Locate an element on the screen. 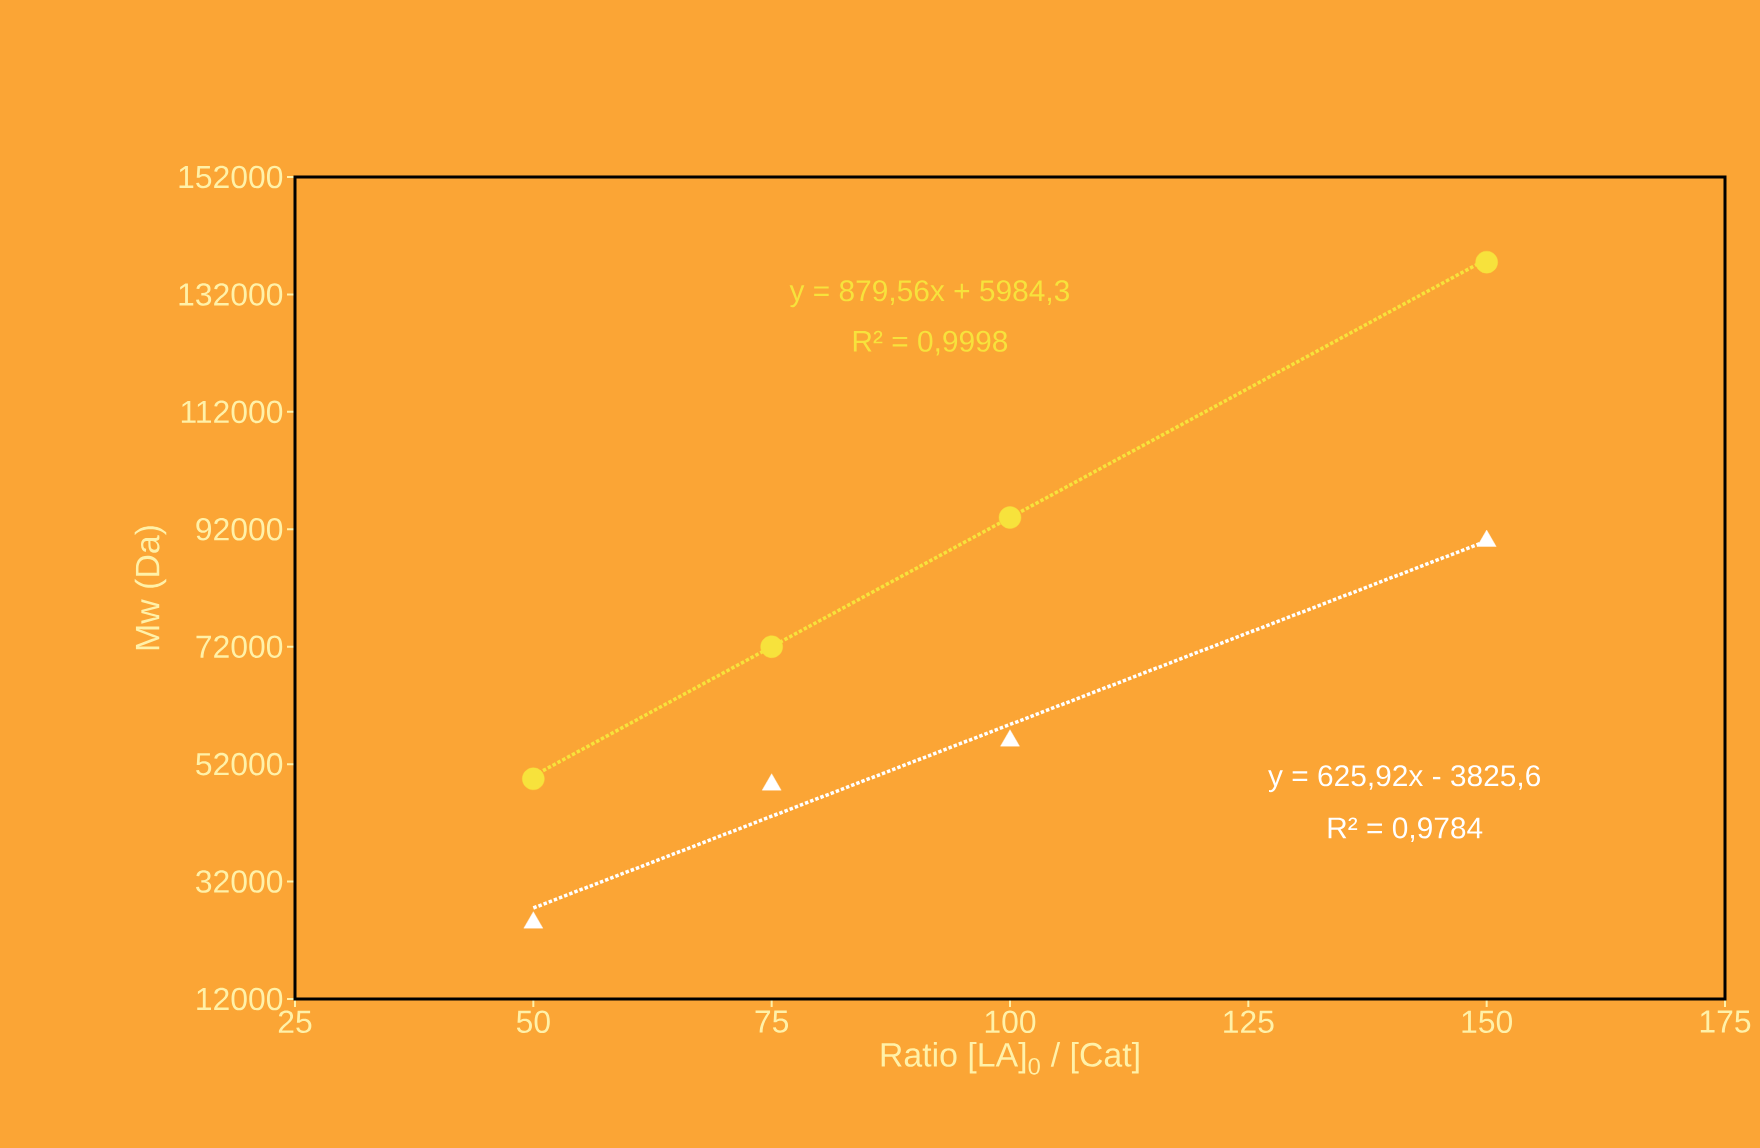 The width and height of the screenshot is (1760, 1148). y-tick-label: 52000 is located at coordinates (239, 764).